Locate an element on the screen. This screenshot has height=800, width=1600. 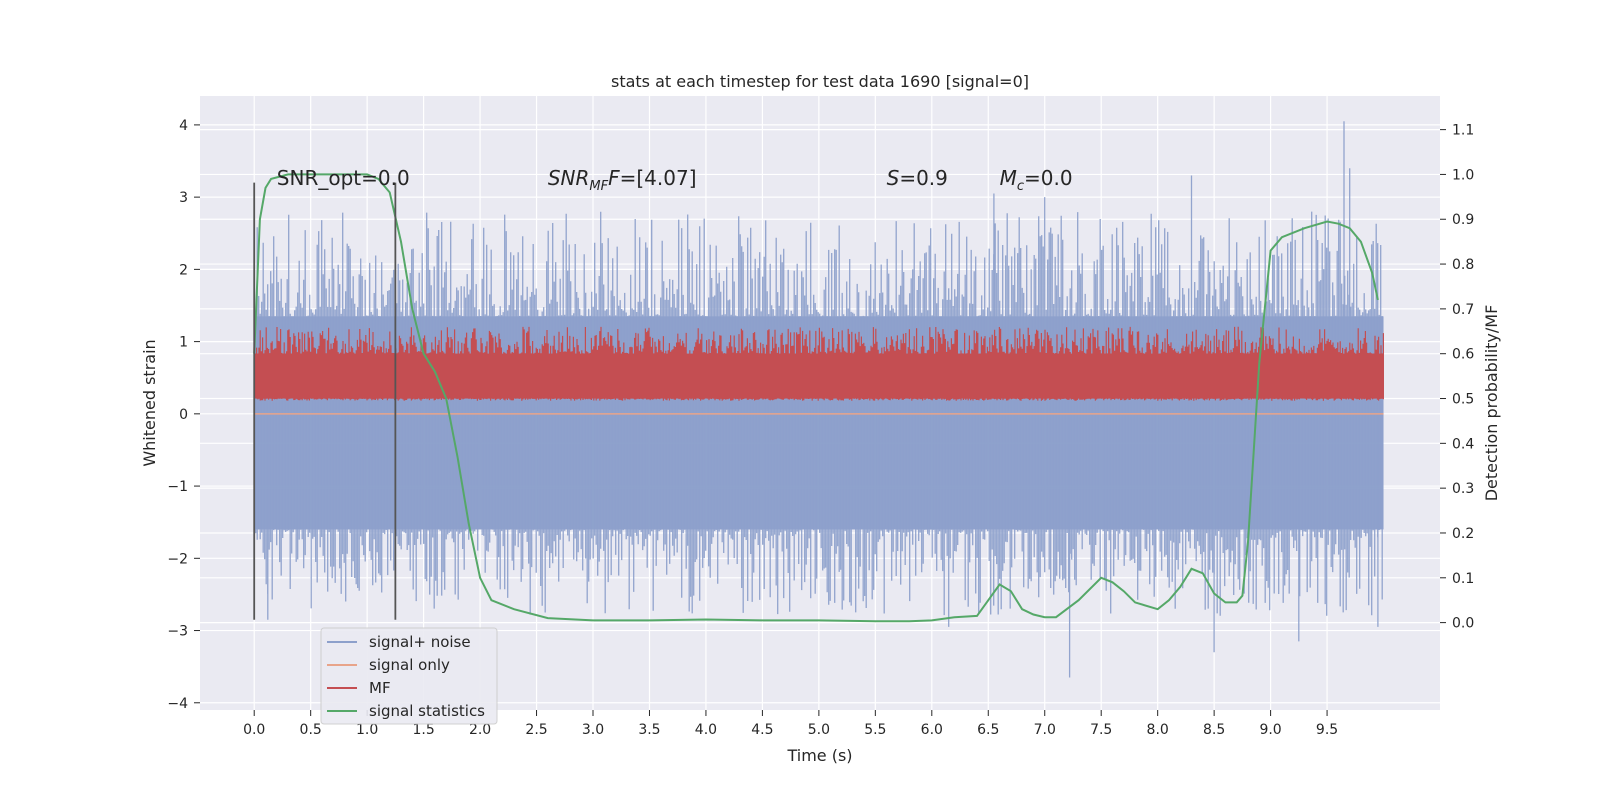
right-tick-label: 0.6 is located at coordinates (1463, 355).